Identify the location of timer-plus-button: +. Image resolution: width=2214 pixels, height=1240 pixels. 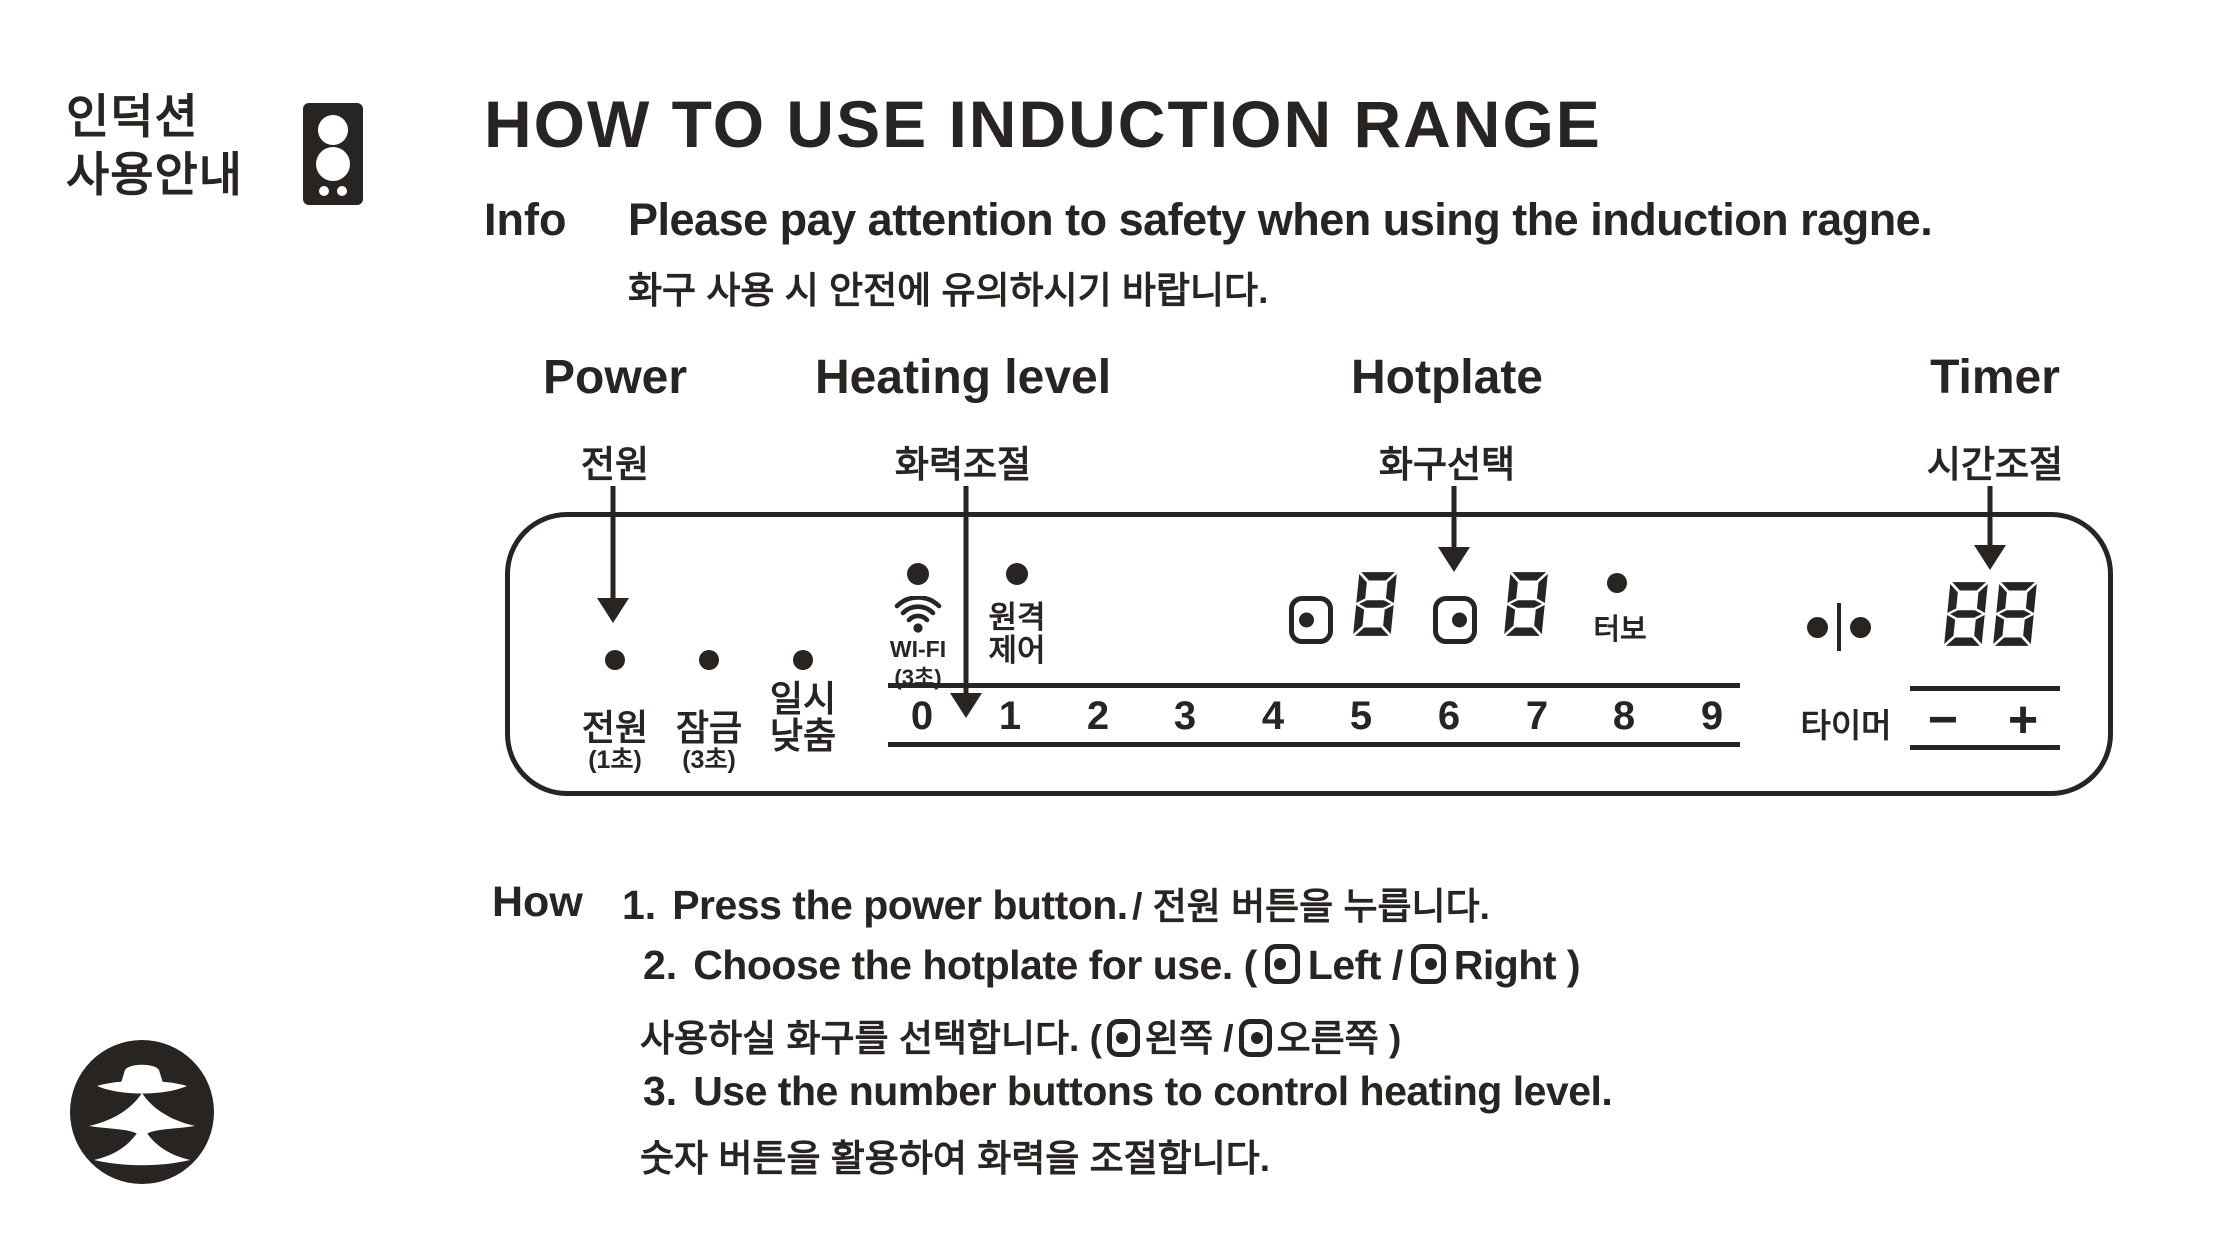
(2023, 720).